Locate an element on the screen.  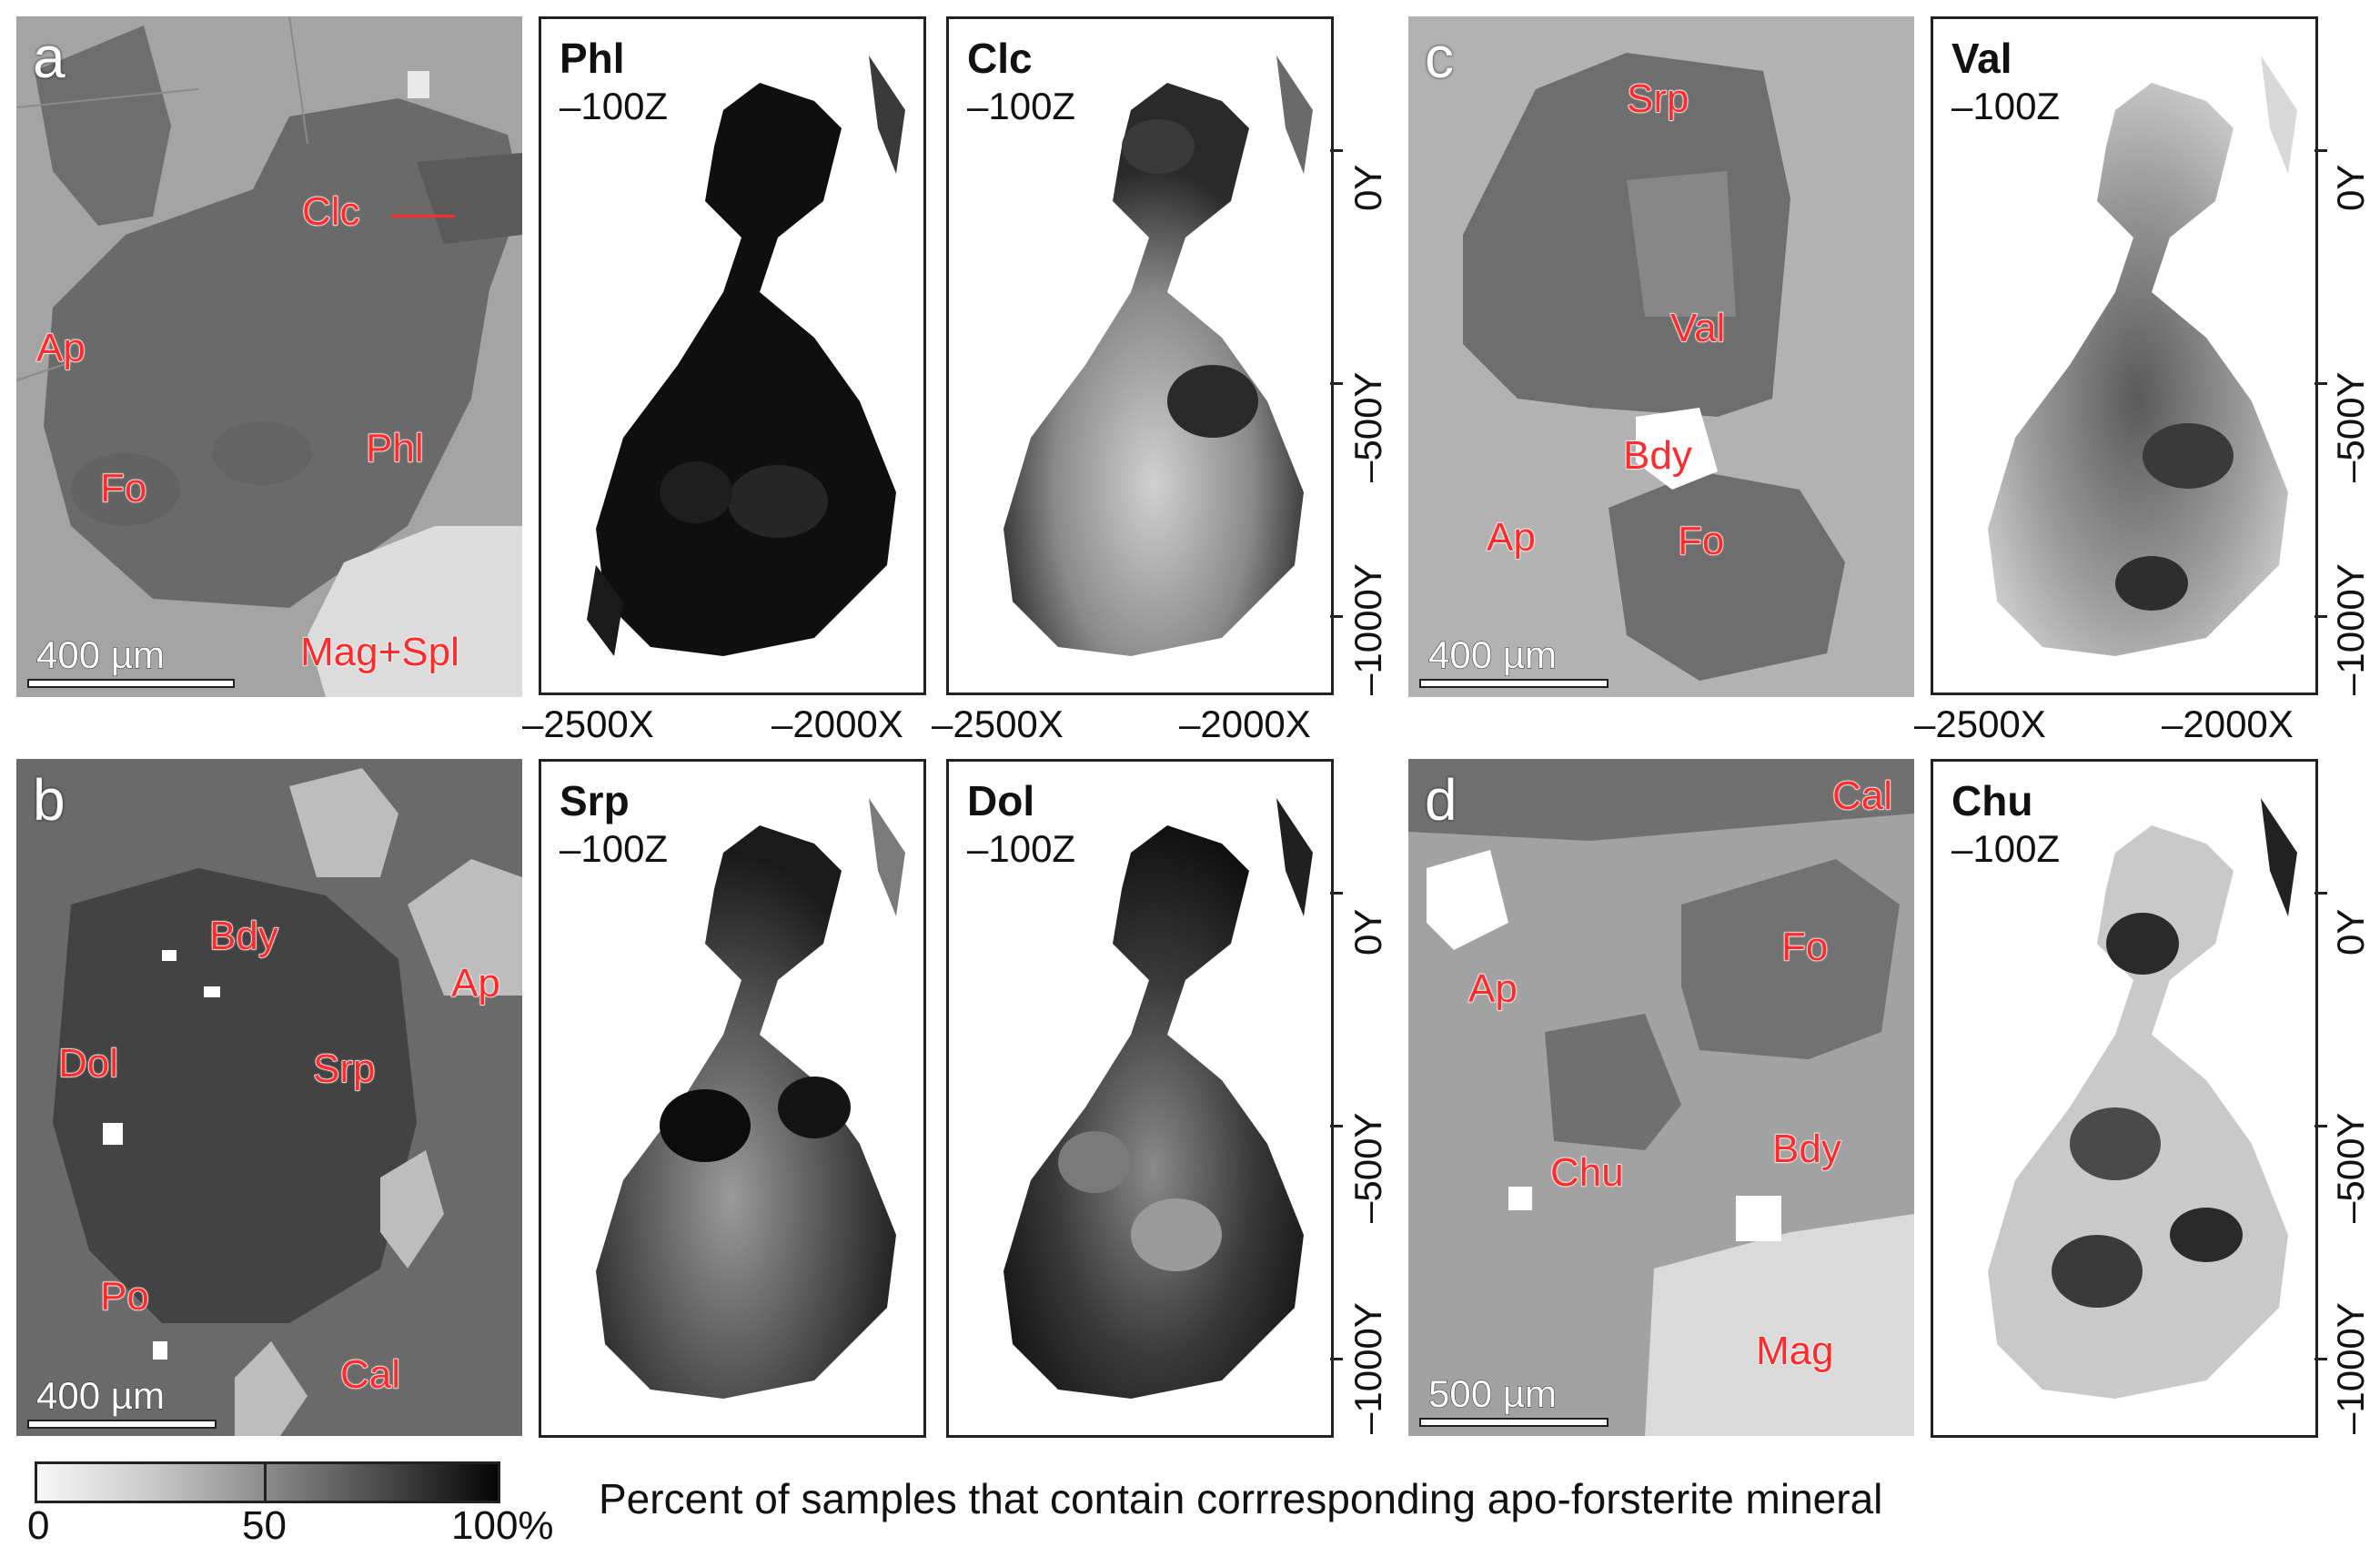
y-tick-500y-top-left: –500Y is located at coordinates (1367, 427).